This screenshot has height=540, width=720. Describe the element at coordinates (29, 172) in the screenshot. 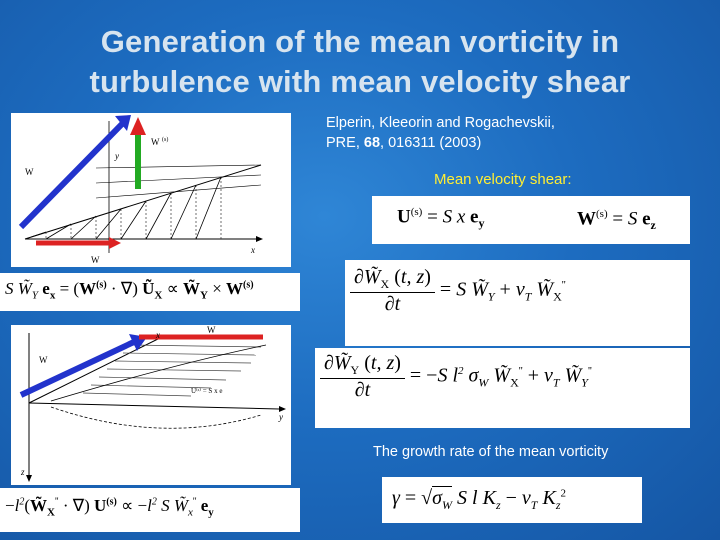

I see `top-figure-label-wy: W` at that location.